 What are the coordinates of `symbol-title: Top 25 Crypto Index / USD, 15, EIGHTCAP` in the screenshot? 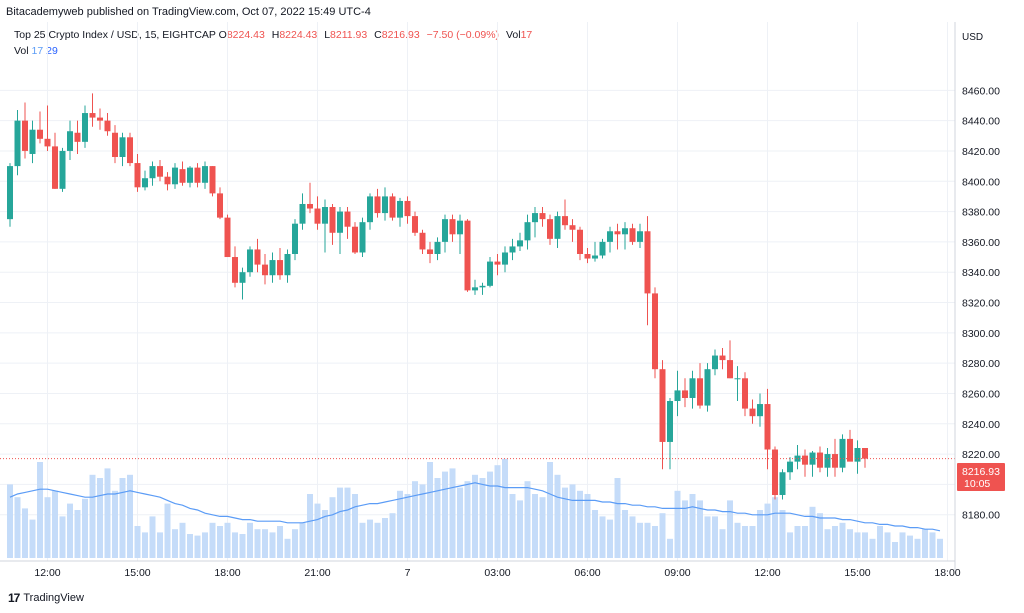 It's located at (115, 35).